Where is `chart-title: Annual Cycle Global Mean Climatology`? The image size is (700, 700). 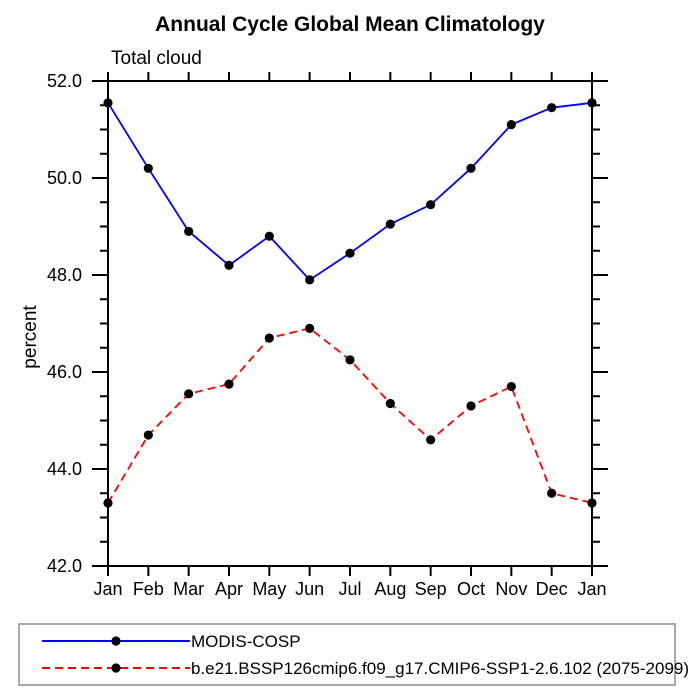
chart-title: Annual Cycle Global Mean Climatology is located at coordinates (350, 24).